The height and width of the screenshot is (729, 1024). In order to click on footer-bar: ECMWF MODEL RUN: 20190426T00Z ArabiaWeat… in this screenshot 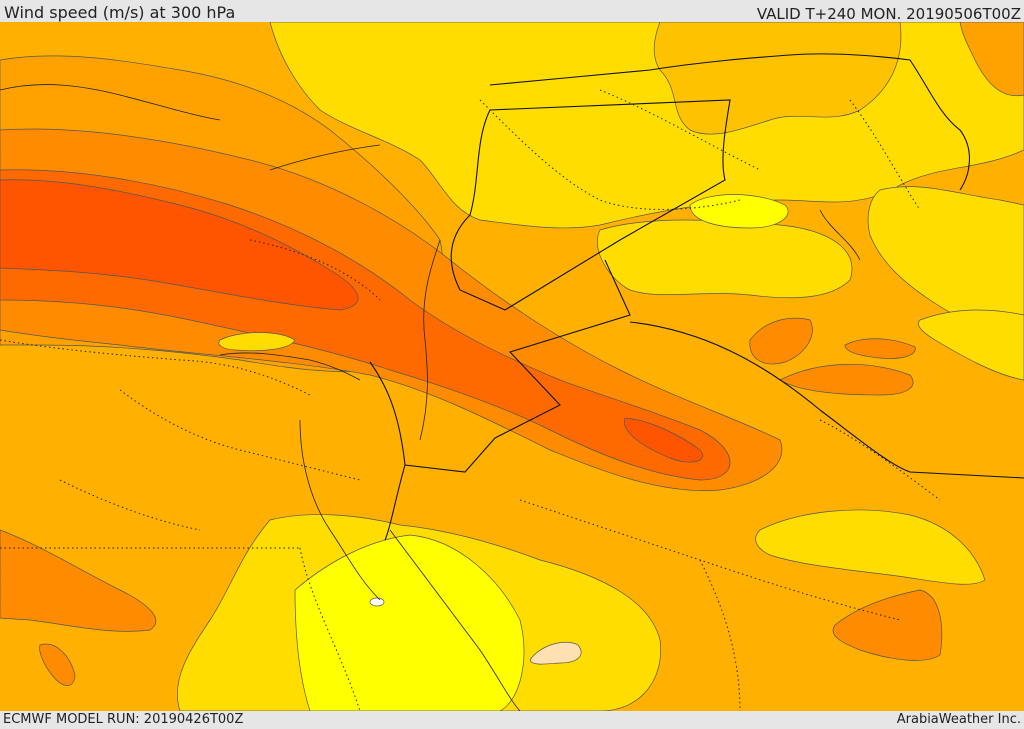, I will do `click(512, 720)`.